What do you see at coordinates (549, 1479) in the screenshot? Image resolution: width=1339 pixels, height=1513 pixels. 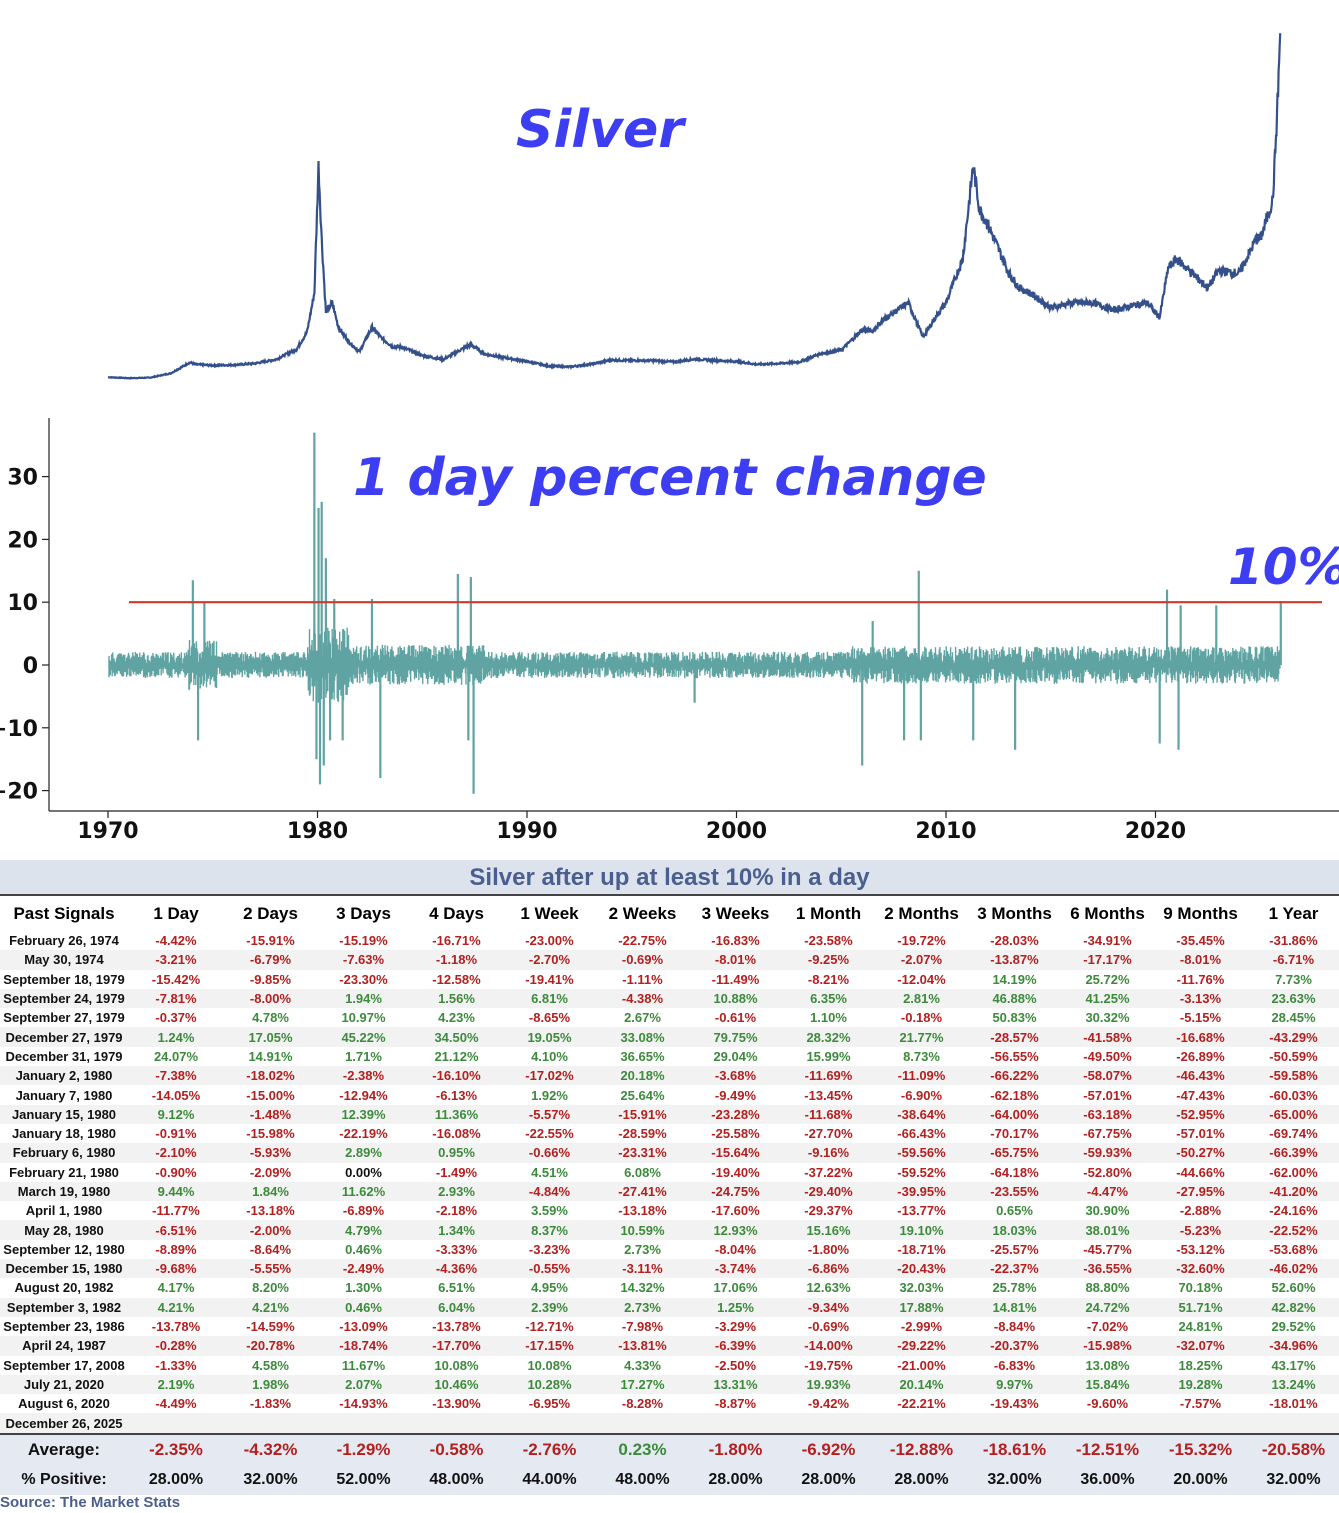 I see `pct-positive-cell: 44.00%` at bounding box center [549, 1479].